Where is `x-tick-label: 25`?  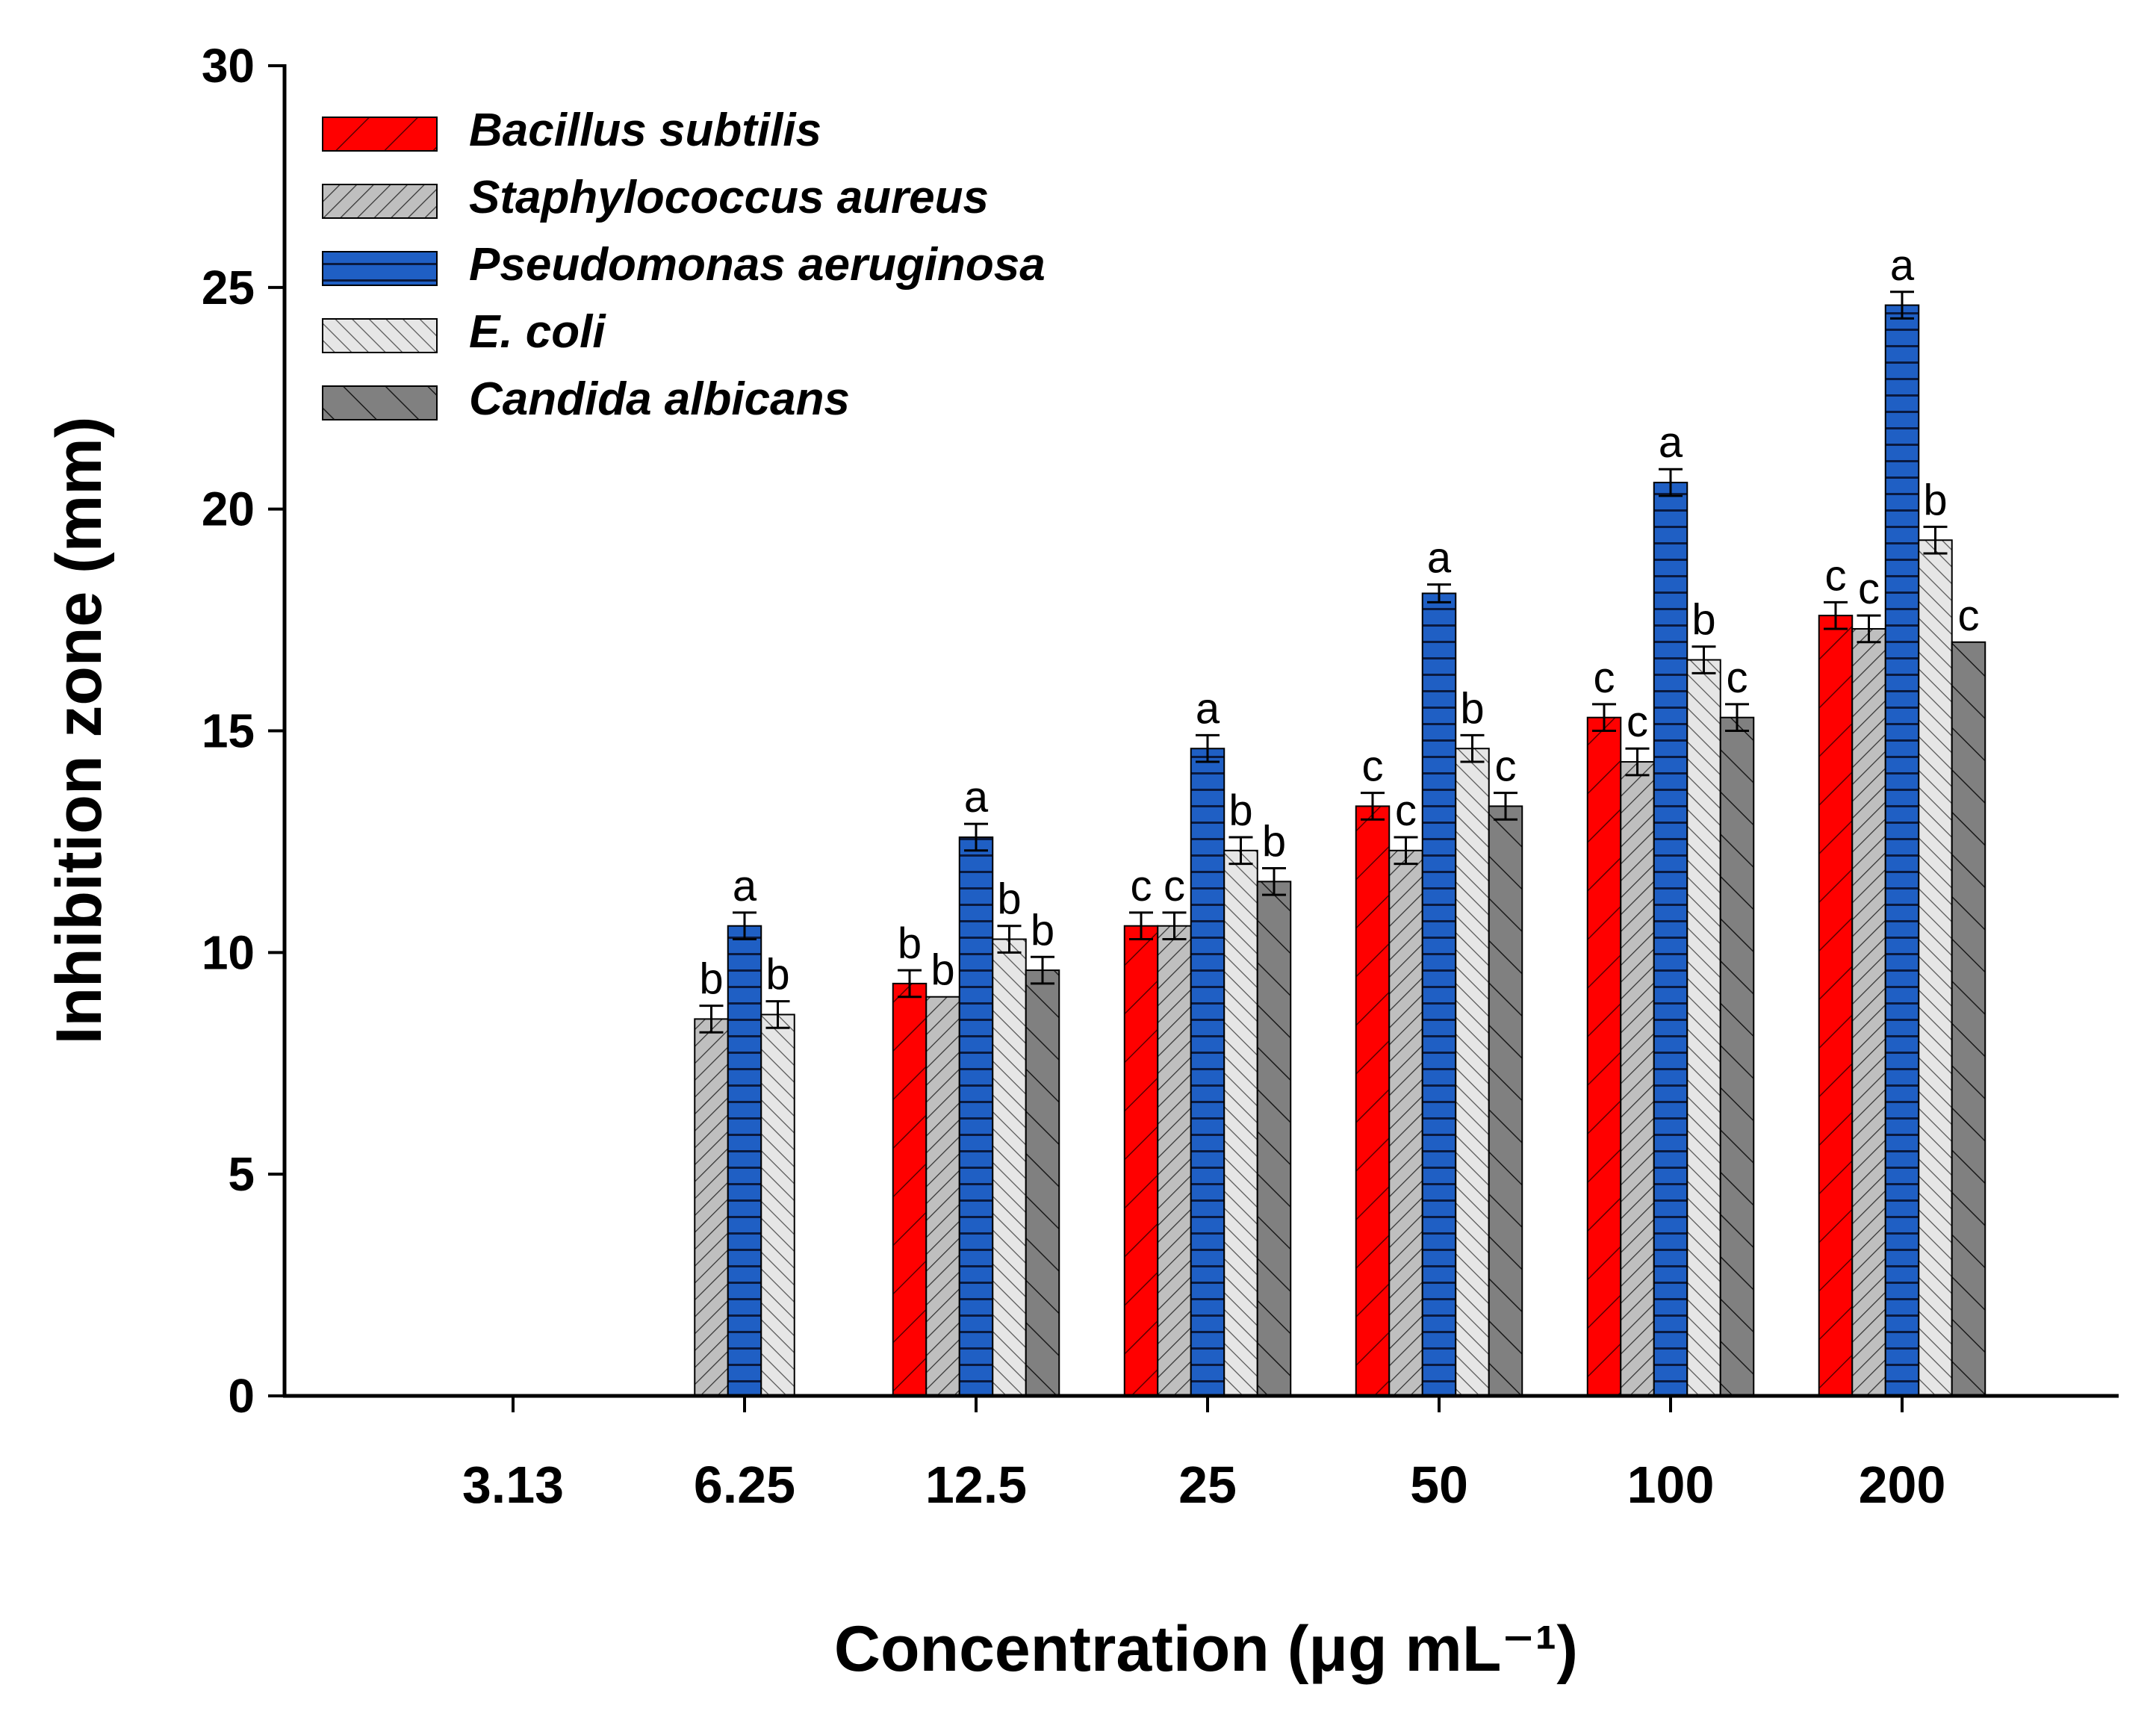 x-tick-label: 25 is located at coordinates (1207, 1485).